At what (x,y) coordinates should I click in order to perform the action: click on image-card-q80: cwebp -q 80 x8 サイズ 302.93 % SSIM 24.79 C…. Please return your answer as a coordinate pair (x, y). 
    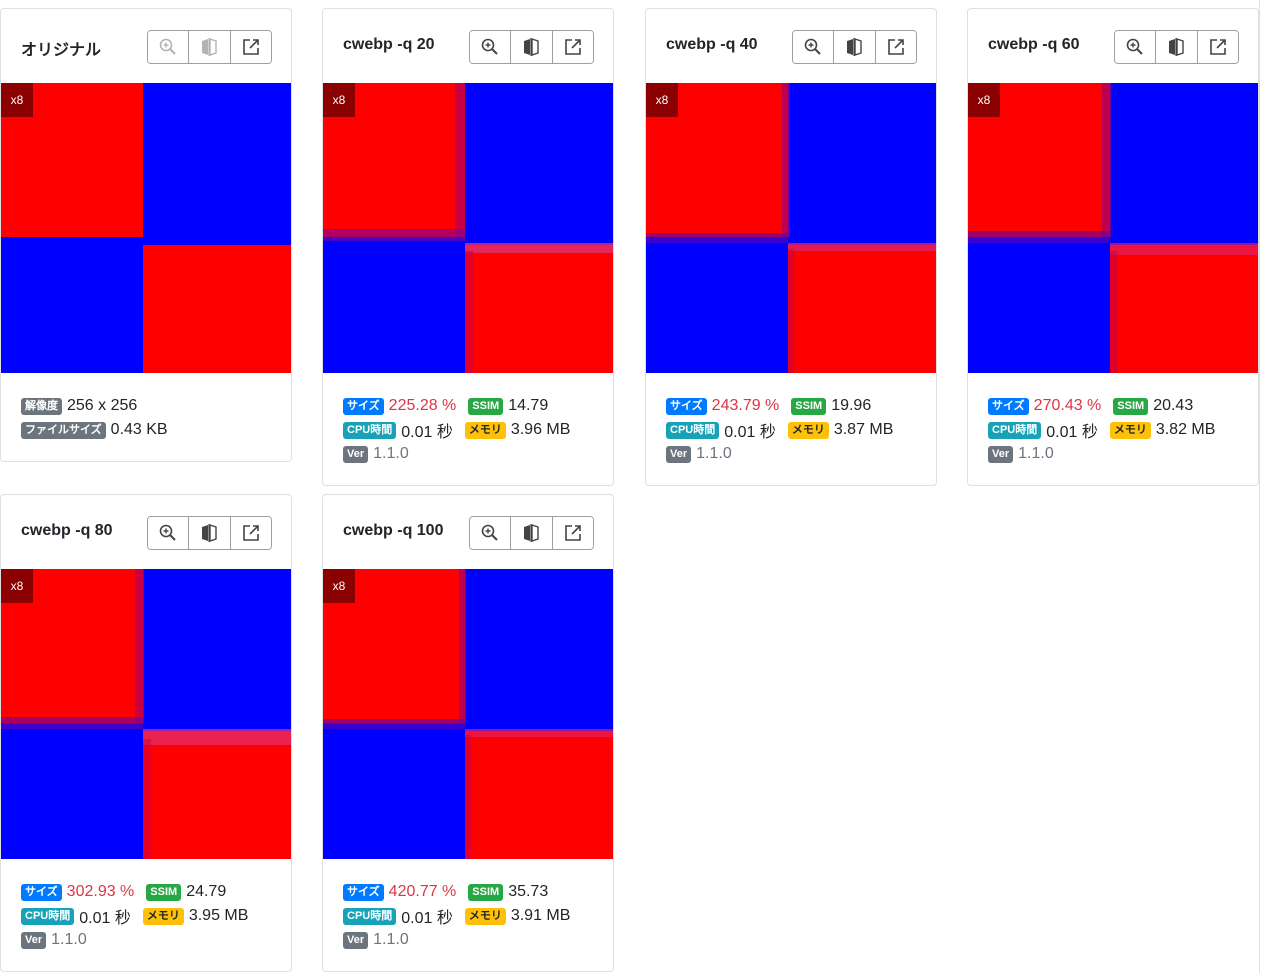
    Looking at the image, I should click on (146, 733).